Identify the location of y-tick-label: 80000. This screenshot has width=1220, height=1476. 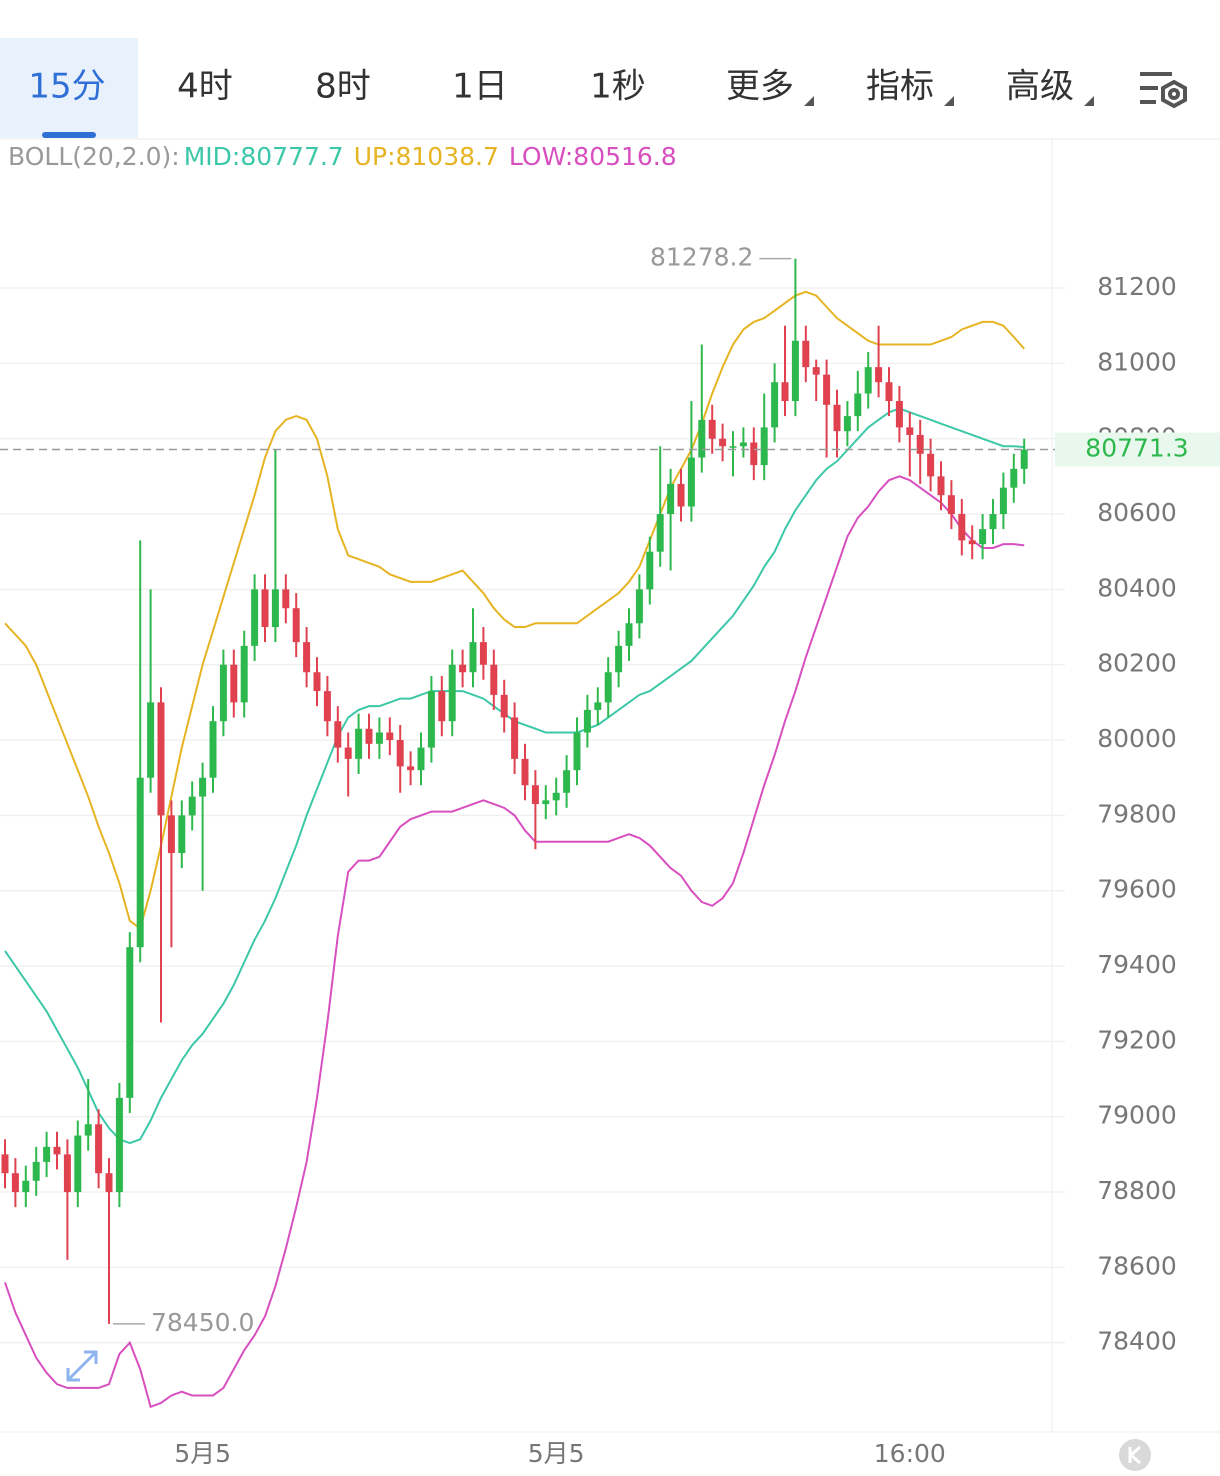
(1137, 738).